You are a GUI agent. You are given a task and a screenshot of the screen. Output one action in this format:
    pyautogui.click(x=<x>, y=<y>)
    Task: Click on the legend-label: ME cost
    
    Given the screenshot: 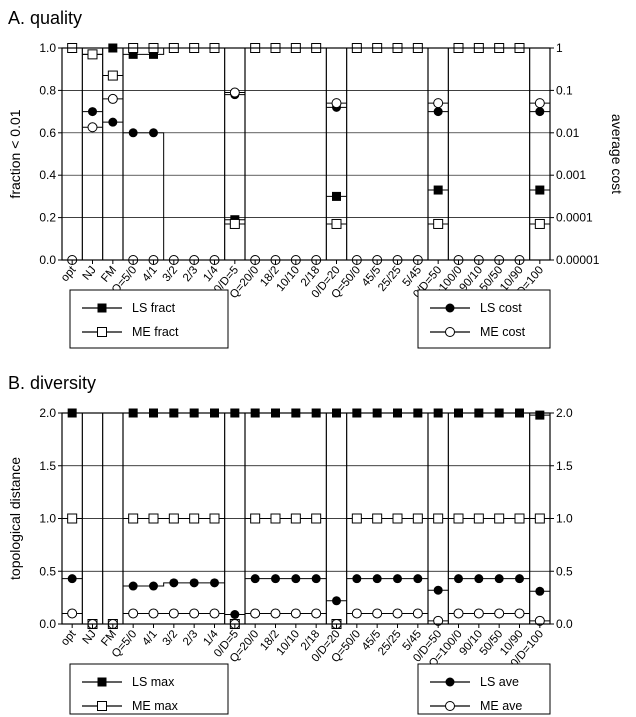 What is the action you would take?
    pyautogui.click(x=503, y=332)
    